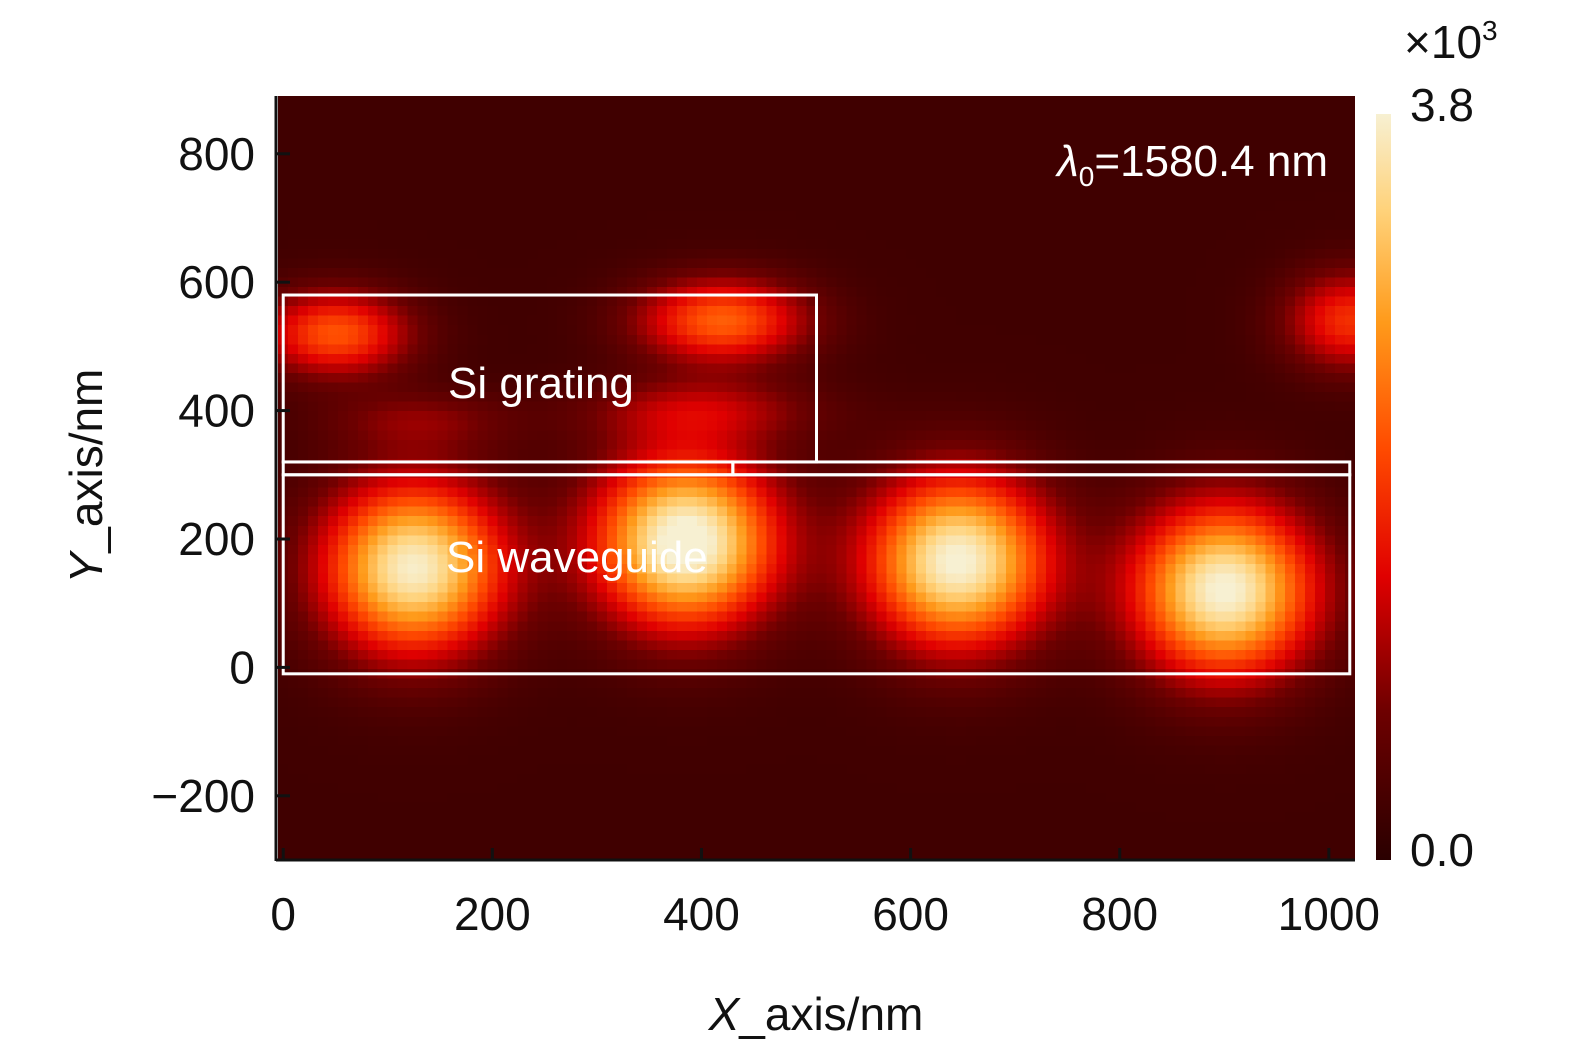 The width and height of the screenshot is (1575, 1051). I want to click on colorbar-min-label: 0.0, so click(1442, 850).